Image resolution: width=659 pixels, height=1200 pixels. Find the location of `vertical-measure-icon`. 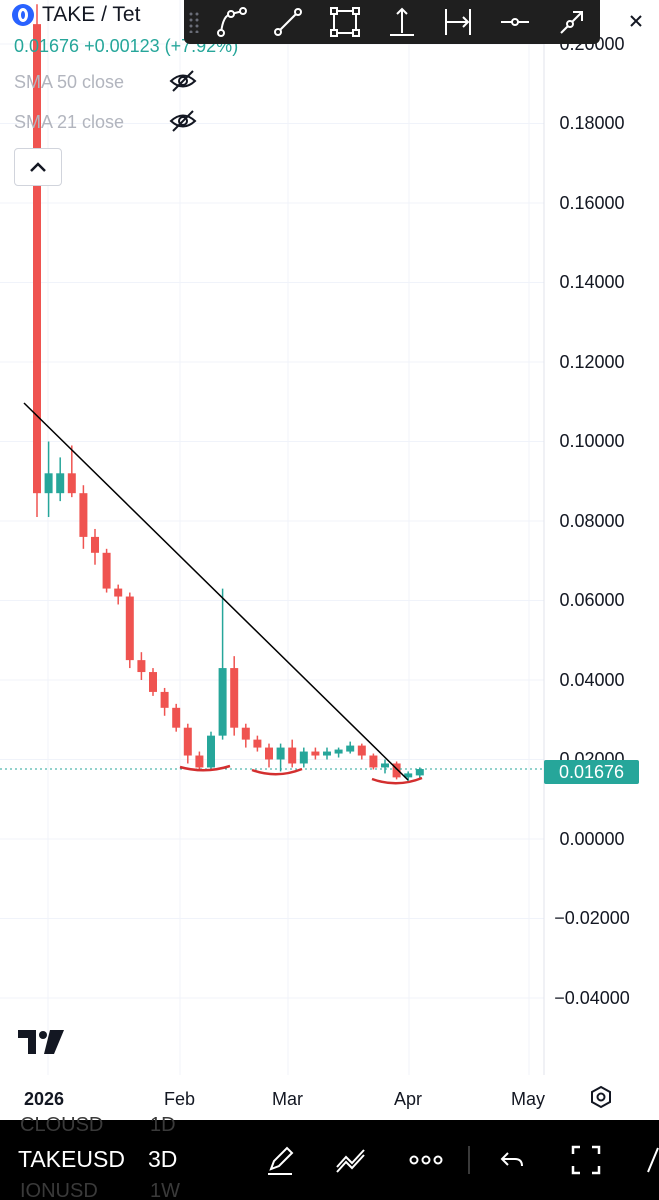

vertical-measure-icon is located at coordinates (401, 22).